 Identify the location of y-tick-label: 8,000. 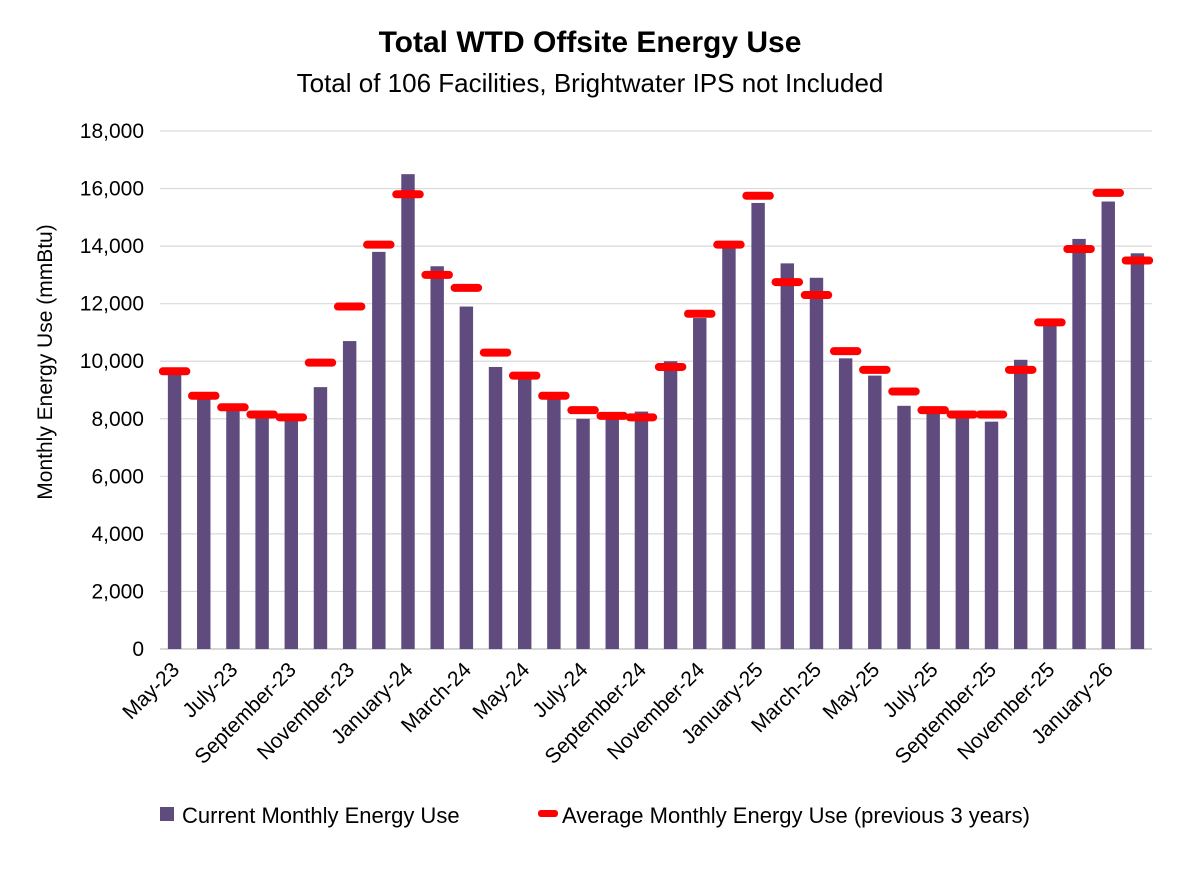
(117, 419).